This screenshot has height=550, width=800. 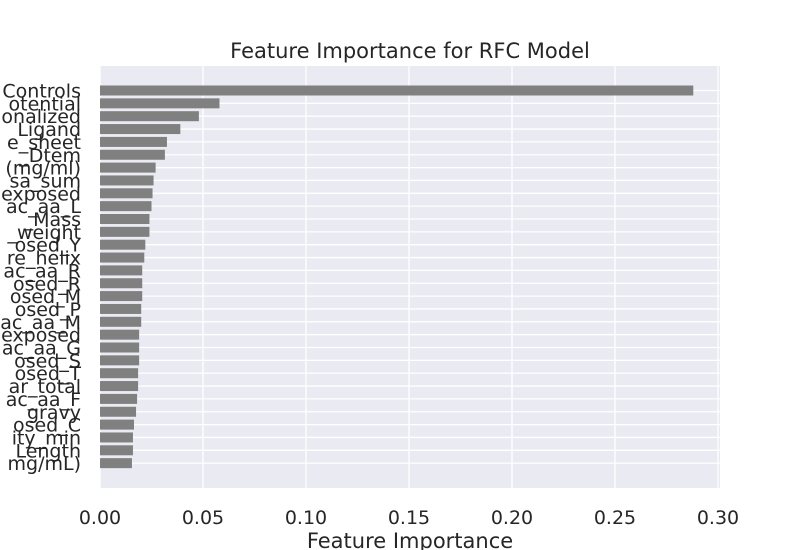 I want to click on category-label: ity_min, so click(x=46, y=438).